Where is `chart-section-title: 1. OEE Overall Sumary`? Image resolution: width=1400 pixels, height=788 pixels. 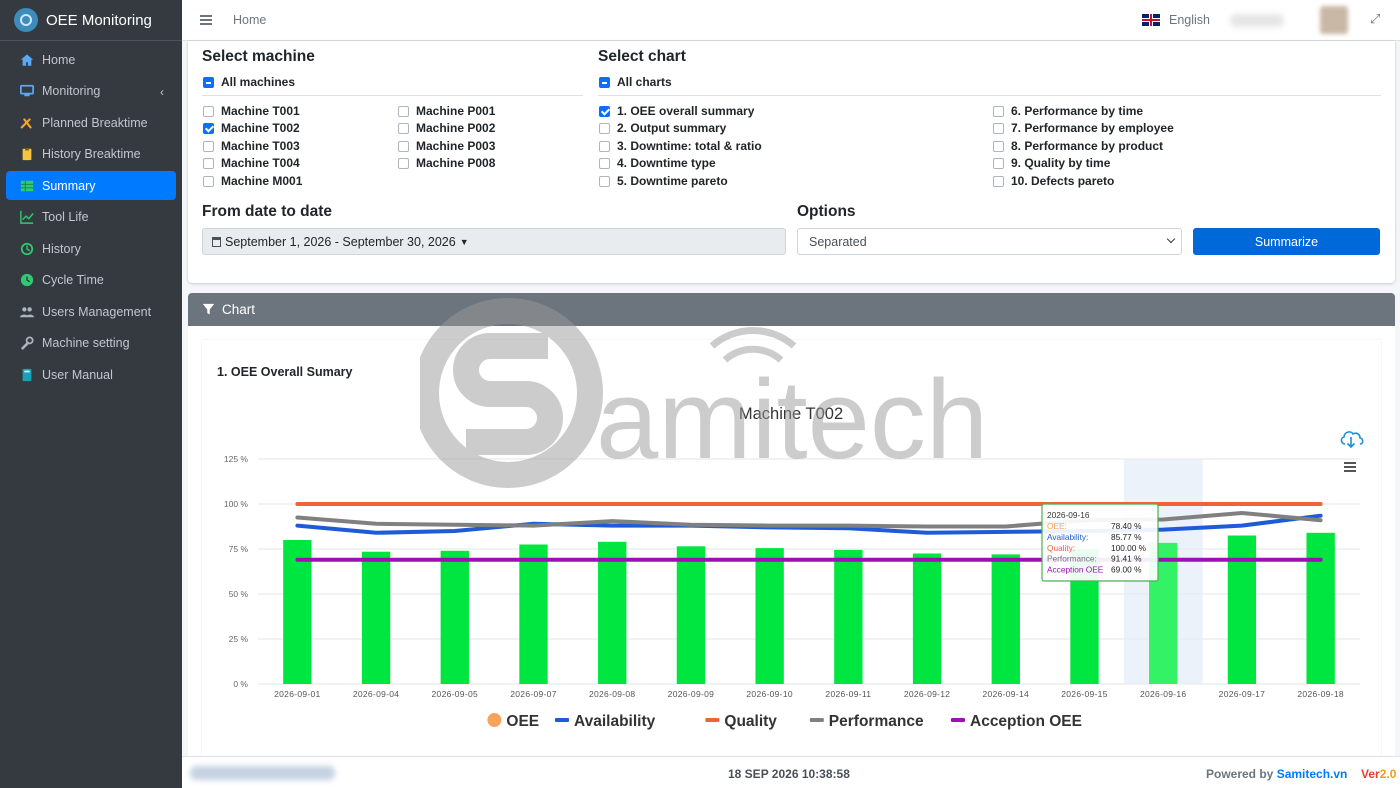
chart-section-title: 1. OEE Overall Sumary is located at coordinates (285, 372).